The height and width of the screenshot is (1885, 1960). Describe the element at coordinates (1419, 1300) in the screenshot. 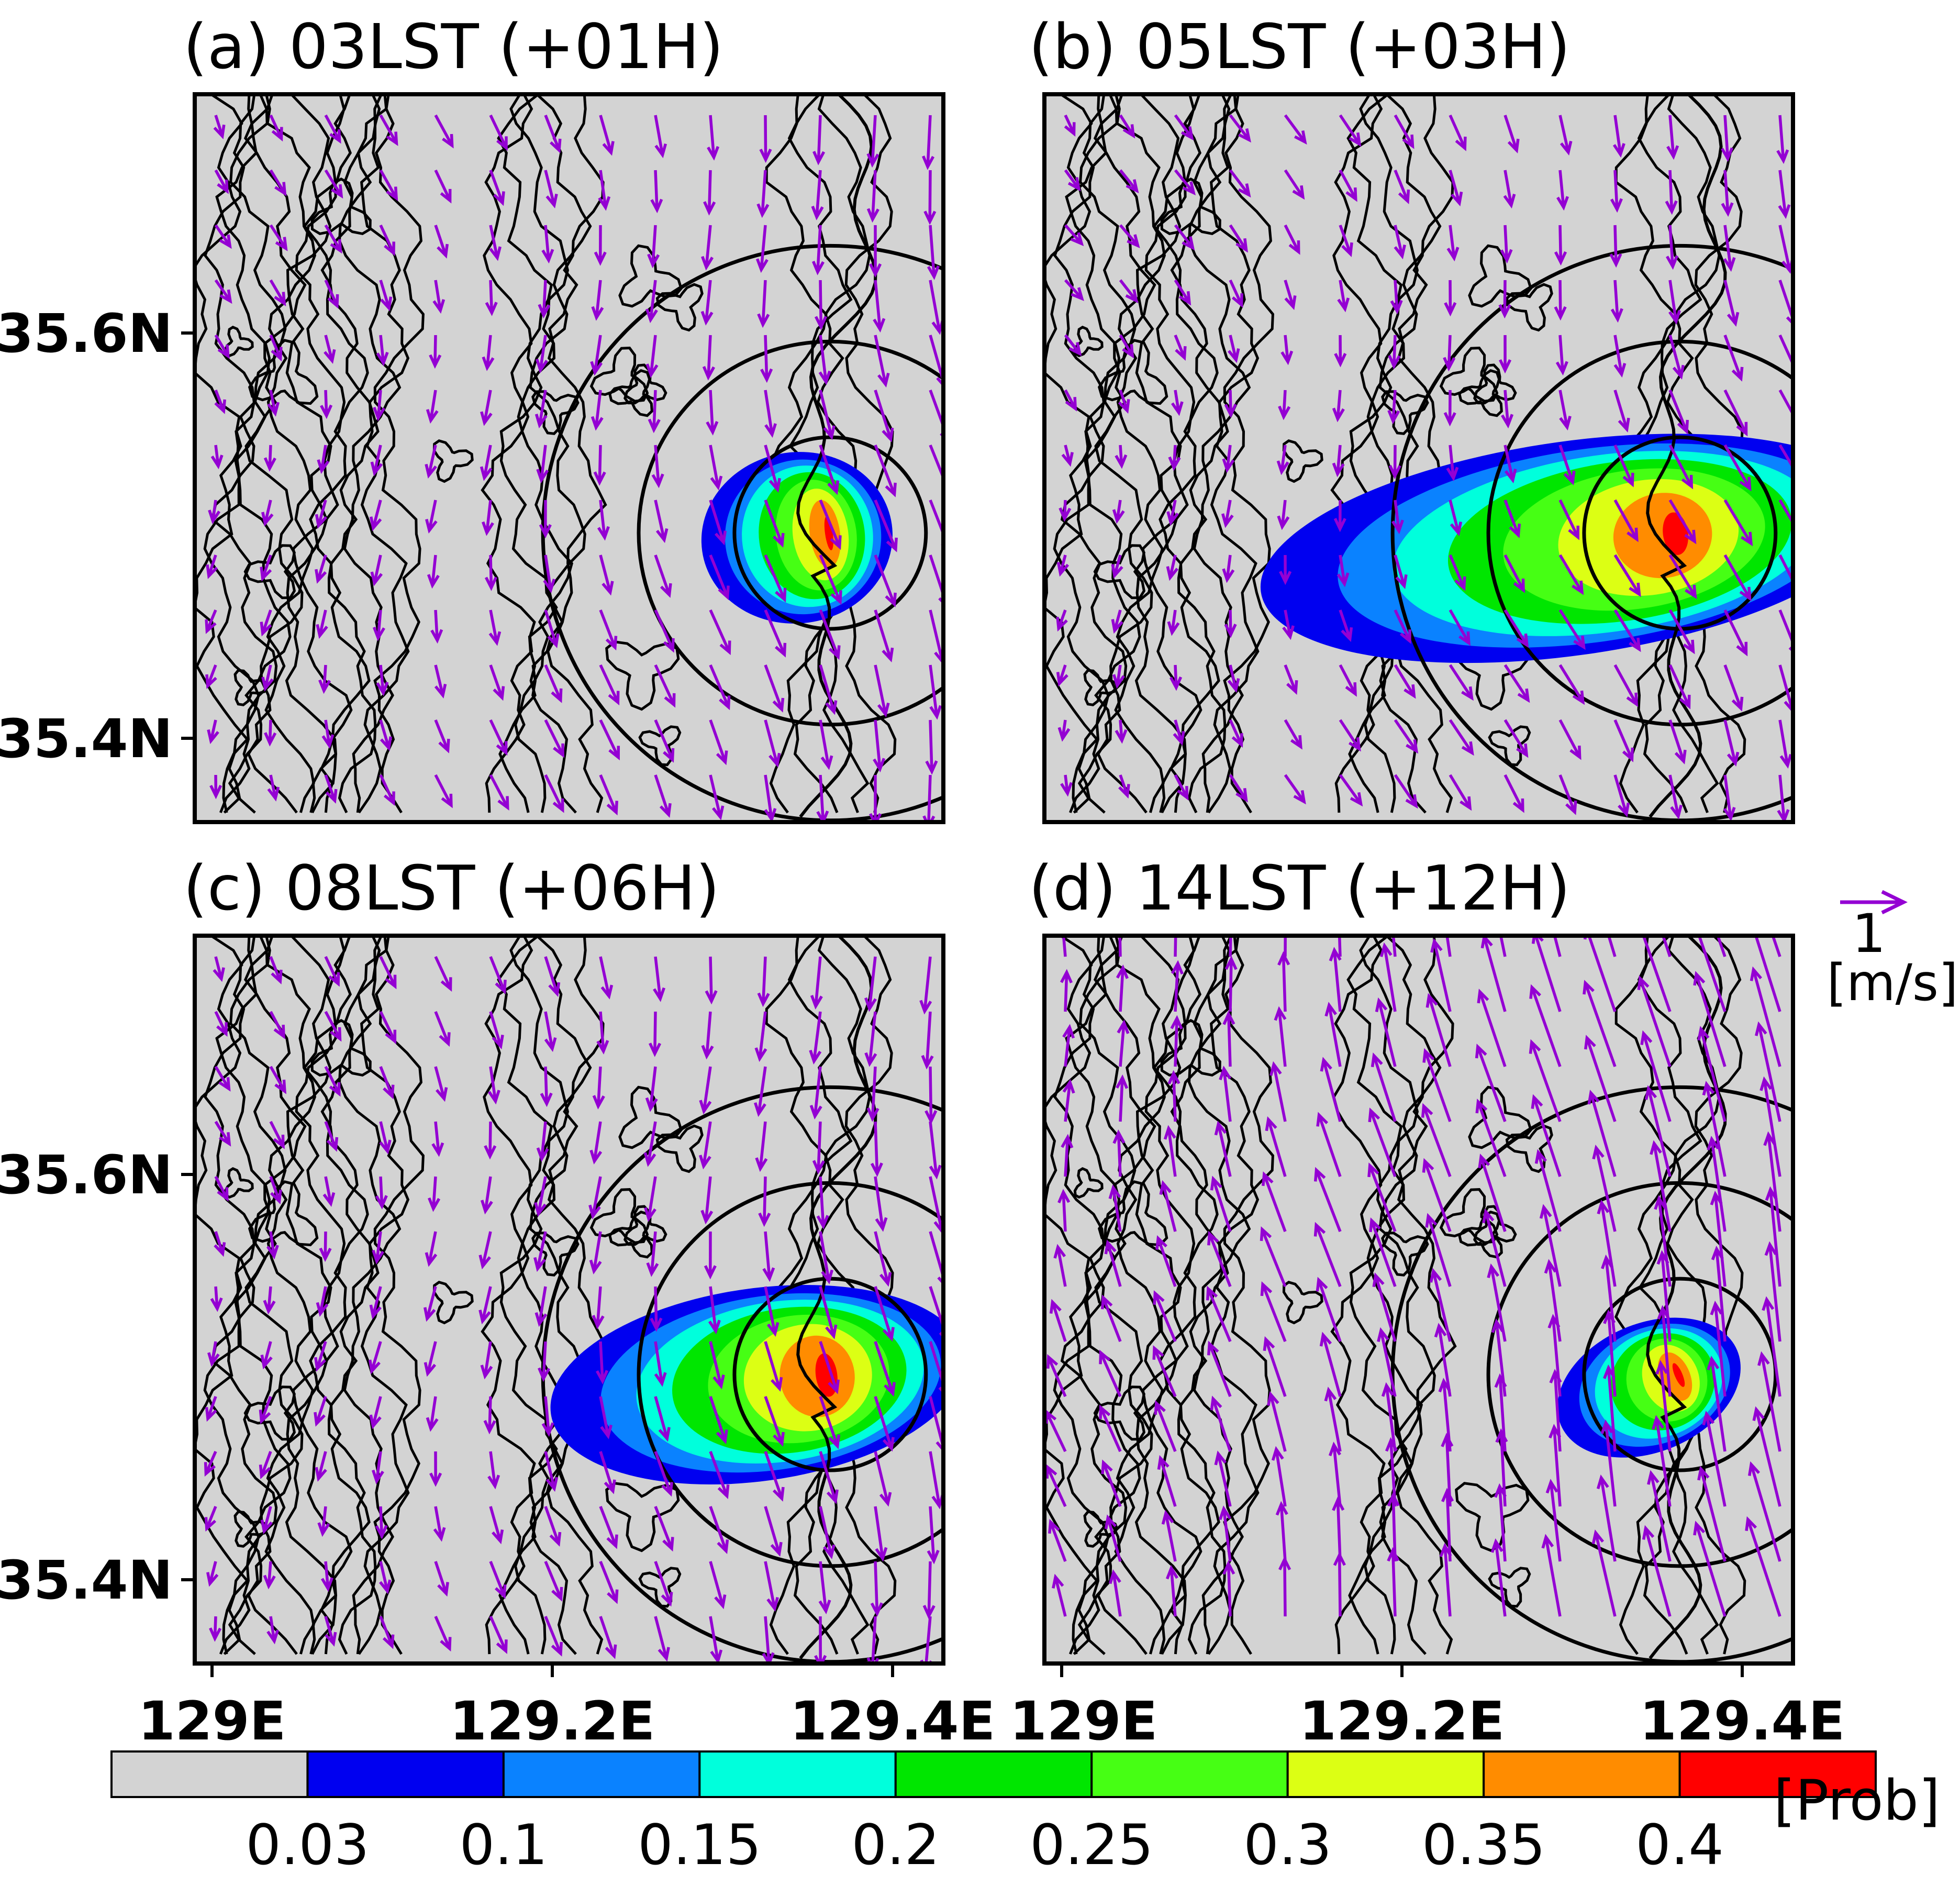

I see `panel-d-frame` at that location.